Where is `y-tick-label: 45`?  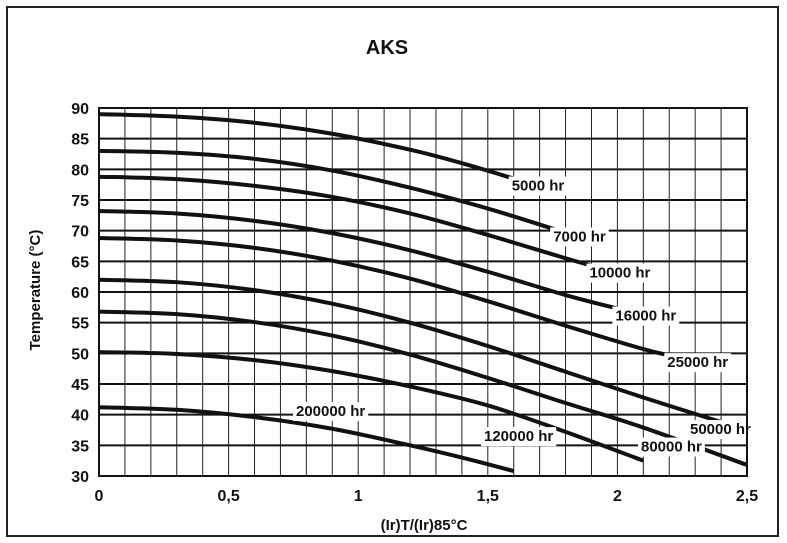
y-tick-label: 45 is located at coordinates (80, 385).